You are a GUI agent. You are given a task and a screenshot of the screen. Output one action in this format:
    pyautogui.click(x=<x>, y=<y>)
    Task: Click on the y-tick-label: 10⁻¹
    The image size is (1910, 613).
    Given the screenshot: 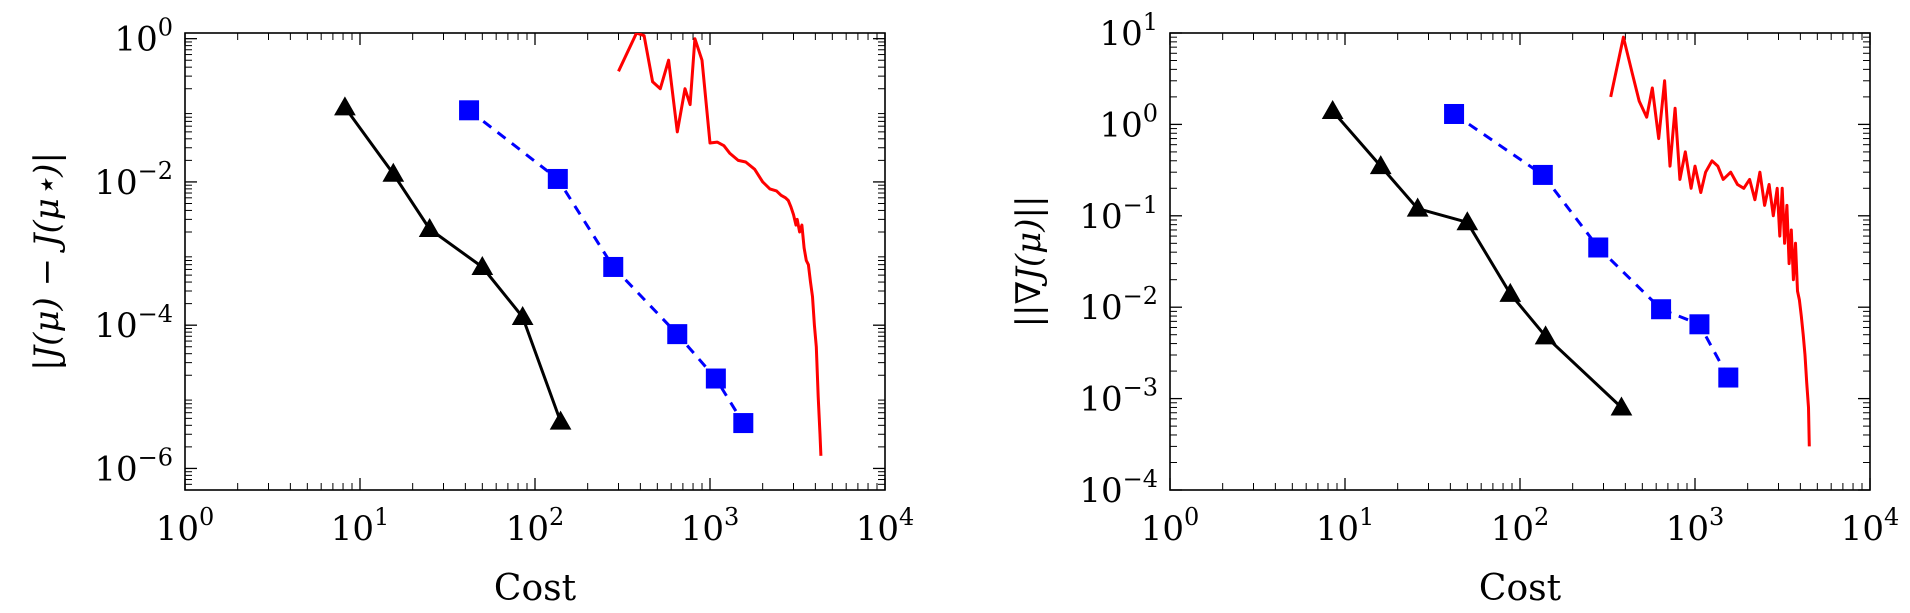 What is the action you would take?
    pyautogui.click(x=1118, y=214)
    